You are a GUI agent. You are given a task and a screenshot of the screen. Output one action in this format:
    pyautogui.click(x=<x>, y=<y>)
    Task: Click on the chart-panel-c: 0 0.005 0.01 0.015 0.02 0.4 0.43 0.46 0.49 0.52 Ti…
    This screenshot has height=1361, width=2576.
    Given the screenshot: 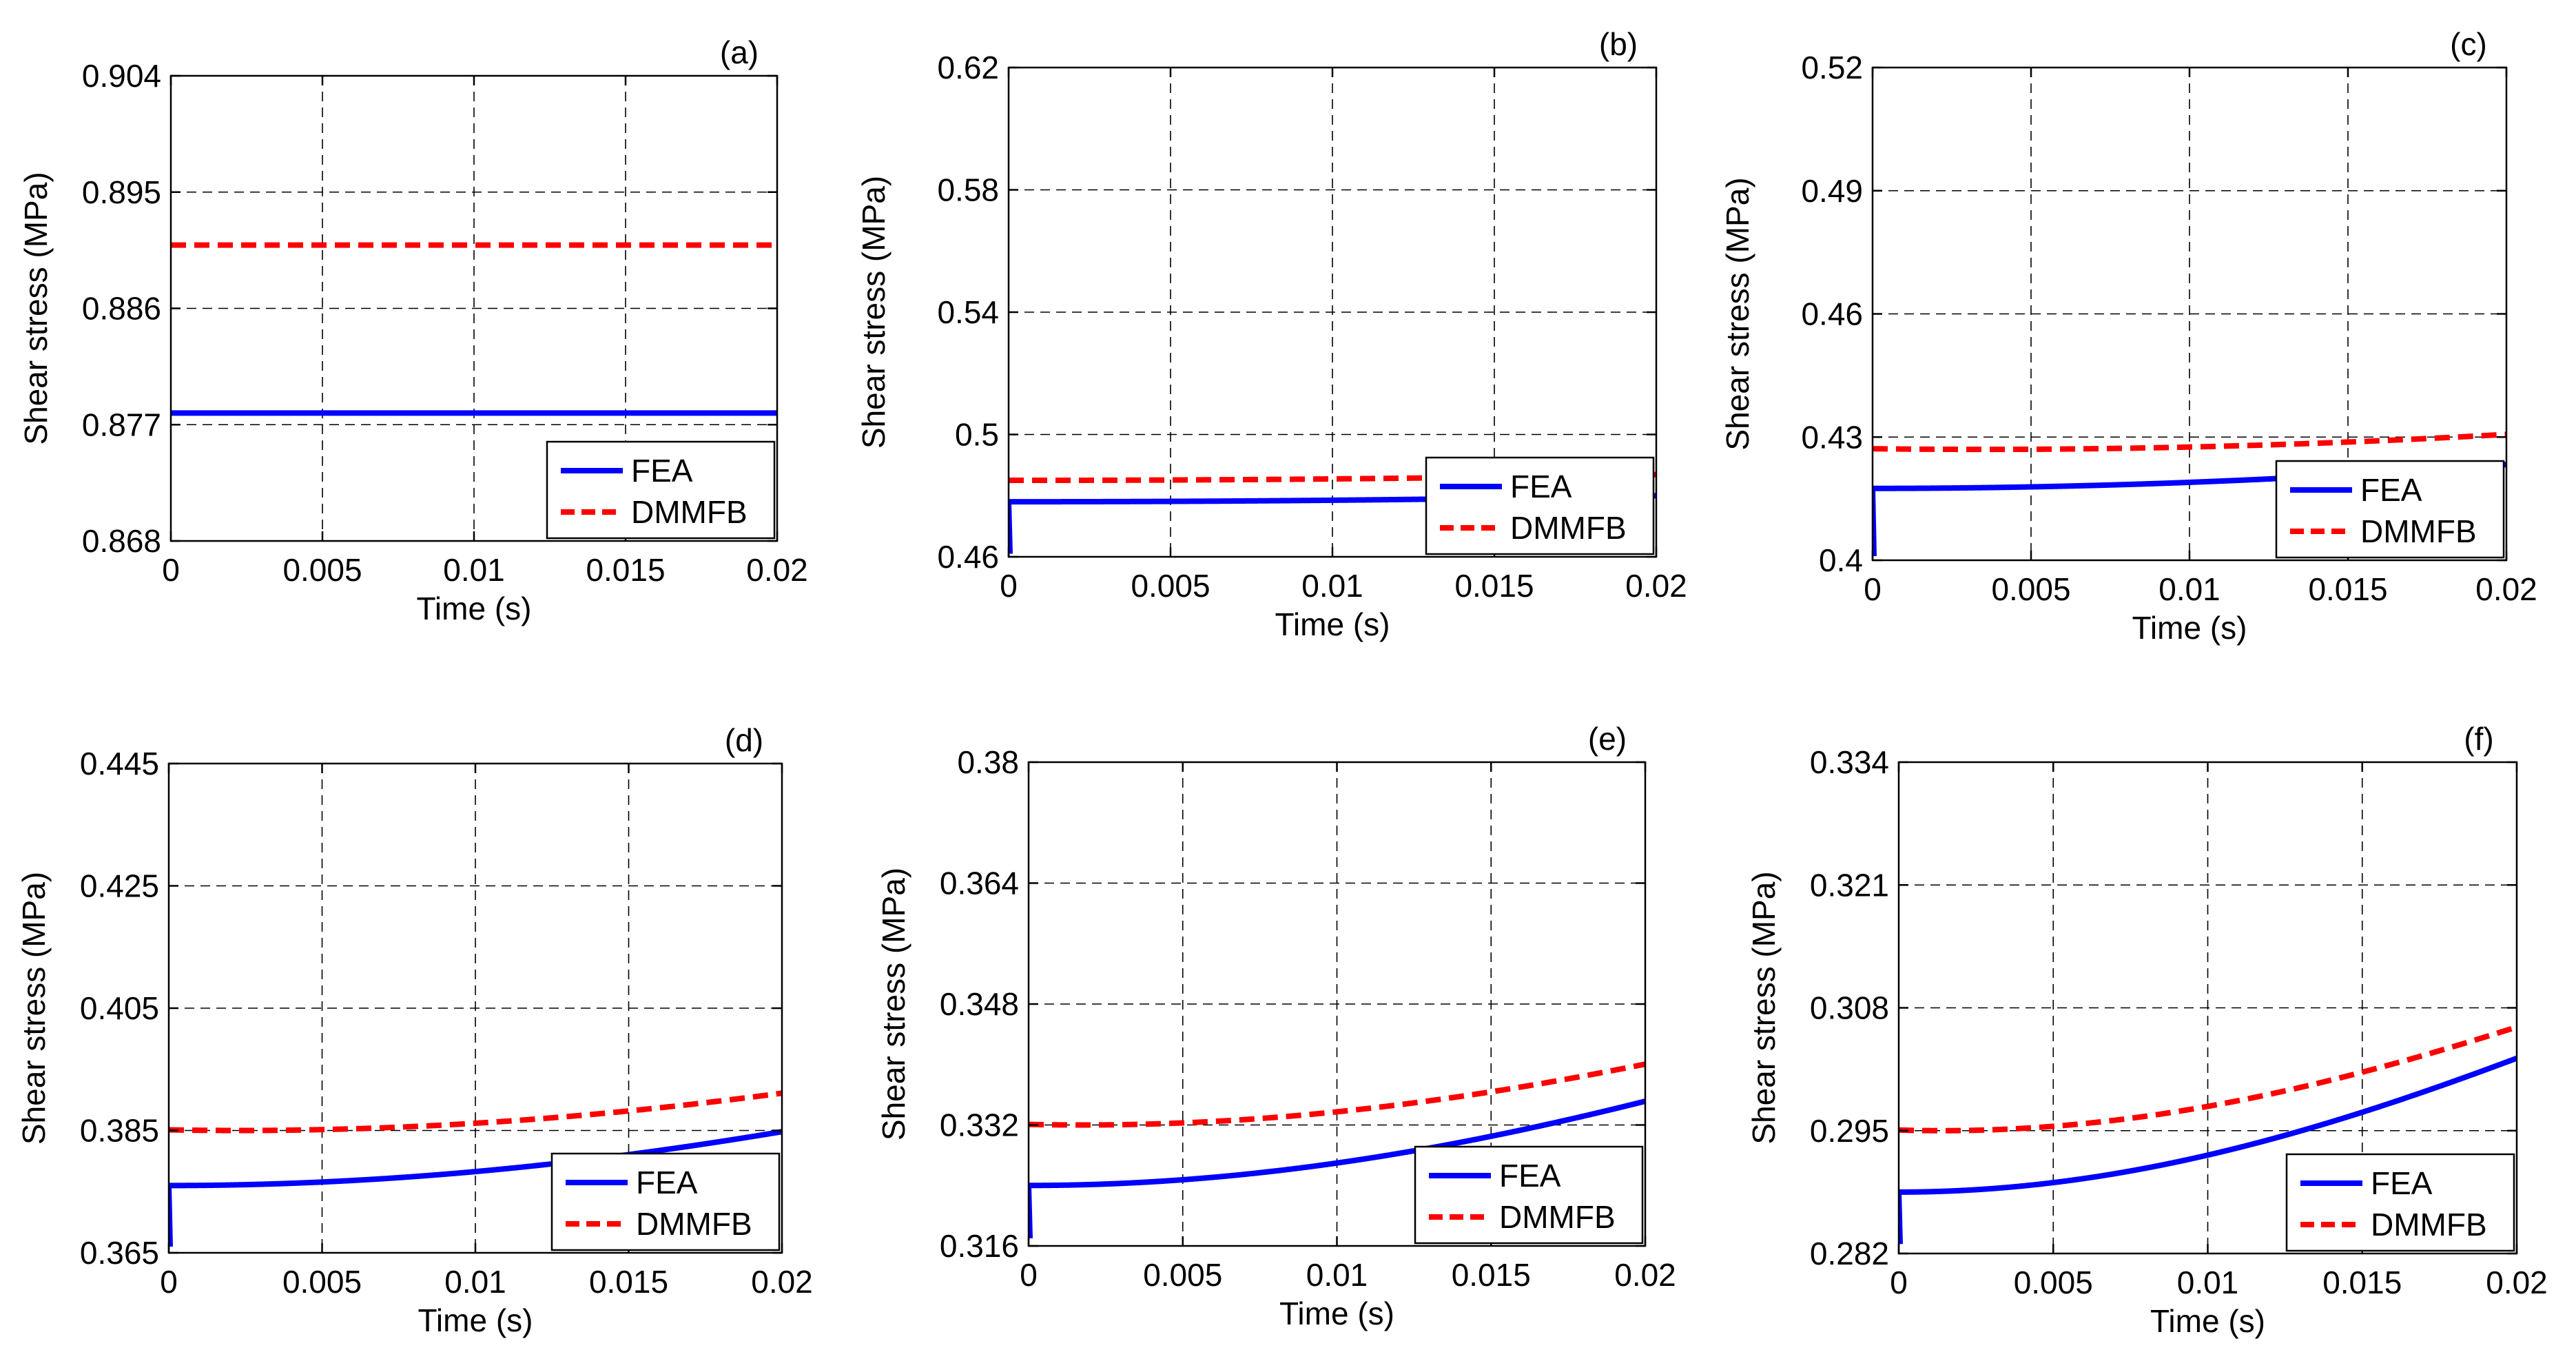 What is the action you would take?
    pyautogui.click(x=2128, y=336)
    